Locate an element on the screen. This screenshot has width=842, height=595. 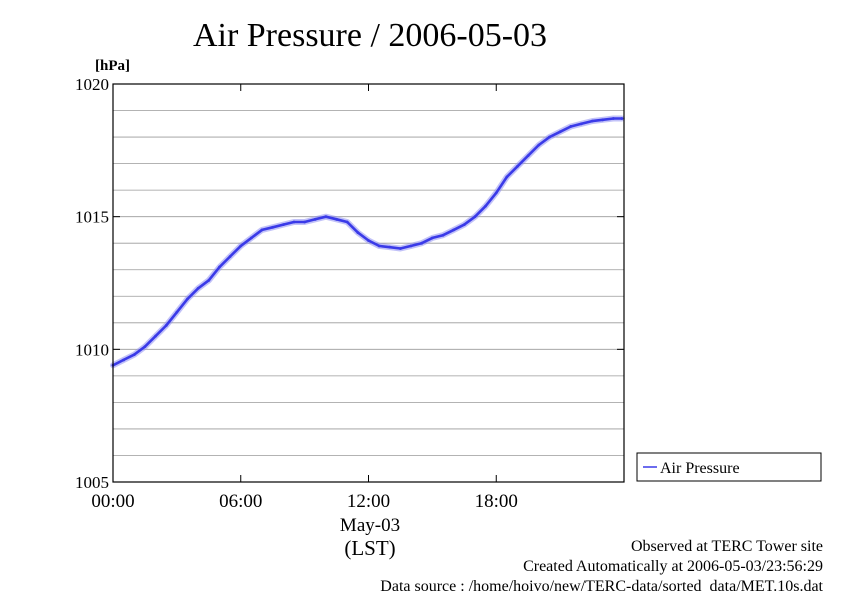
footer-observed: Observed at TERC Tower site is located at coordinates (727, 546).